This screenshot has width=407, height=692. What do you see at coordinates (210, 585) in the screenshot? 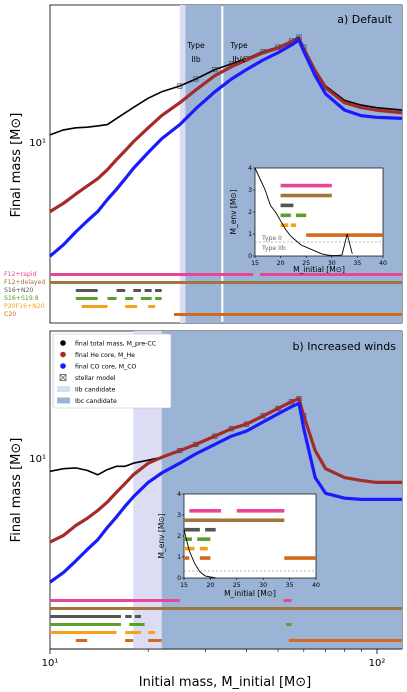
I see `inset-b-x-tick-label: 20` at bounding box center [210, 585].